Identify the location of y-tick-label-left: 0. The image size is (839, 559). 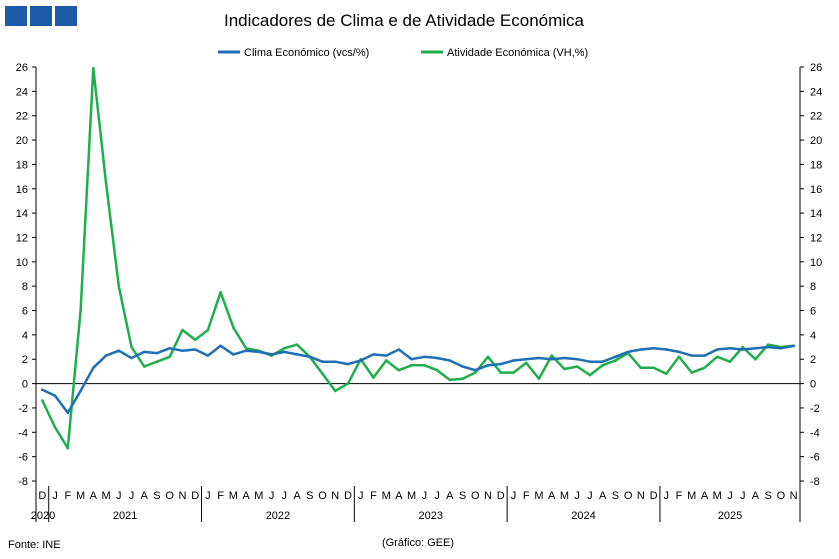
(25, 385).